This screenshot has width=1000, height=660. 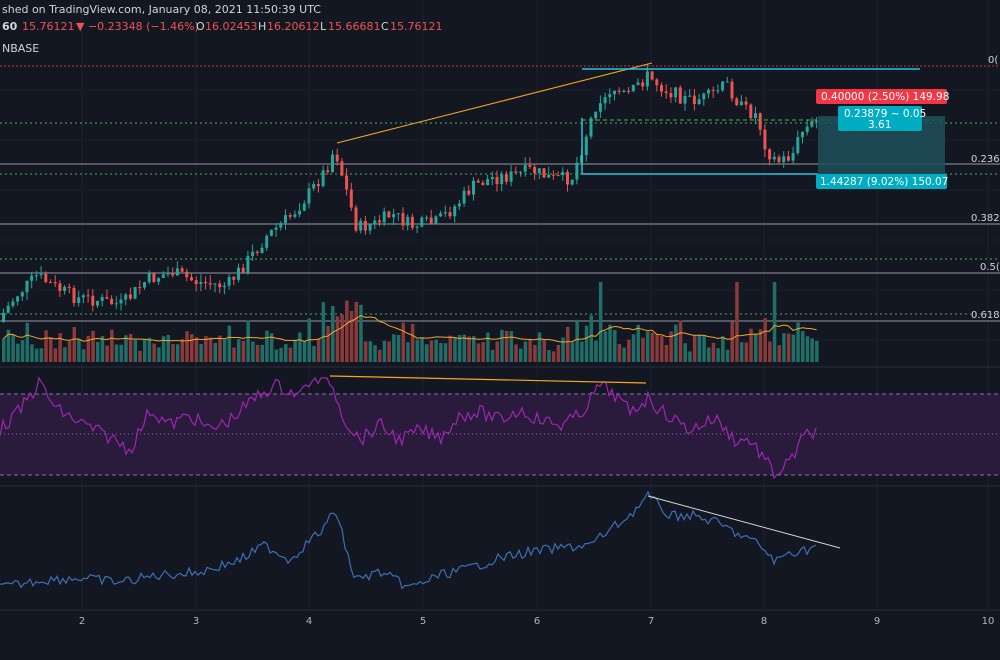 I want to click on center-badge-line2: 3.61, so click(x=879, y=125).